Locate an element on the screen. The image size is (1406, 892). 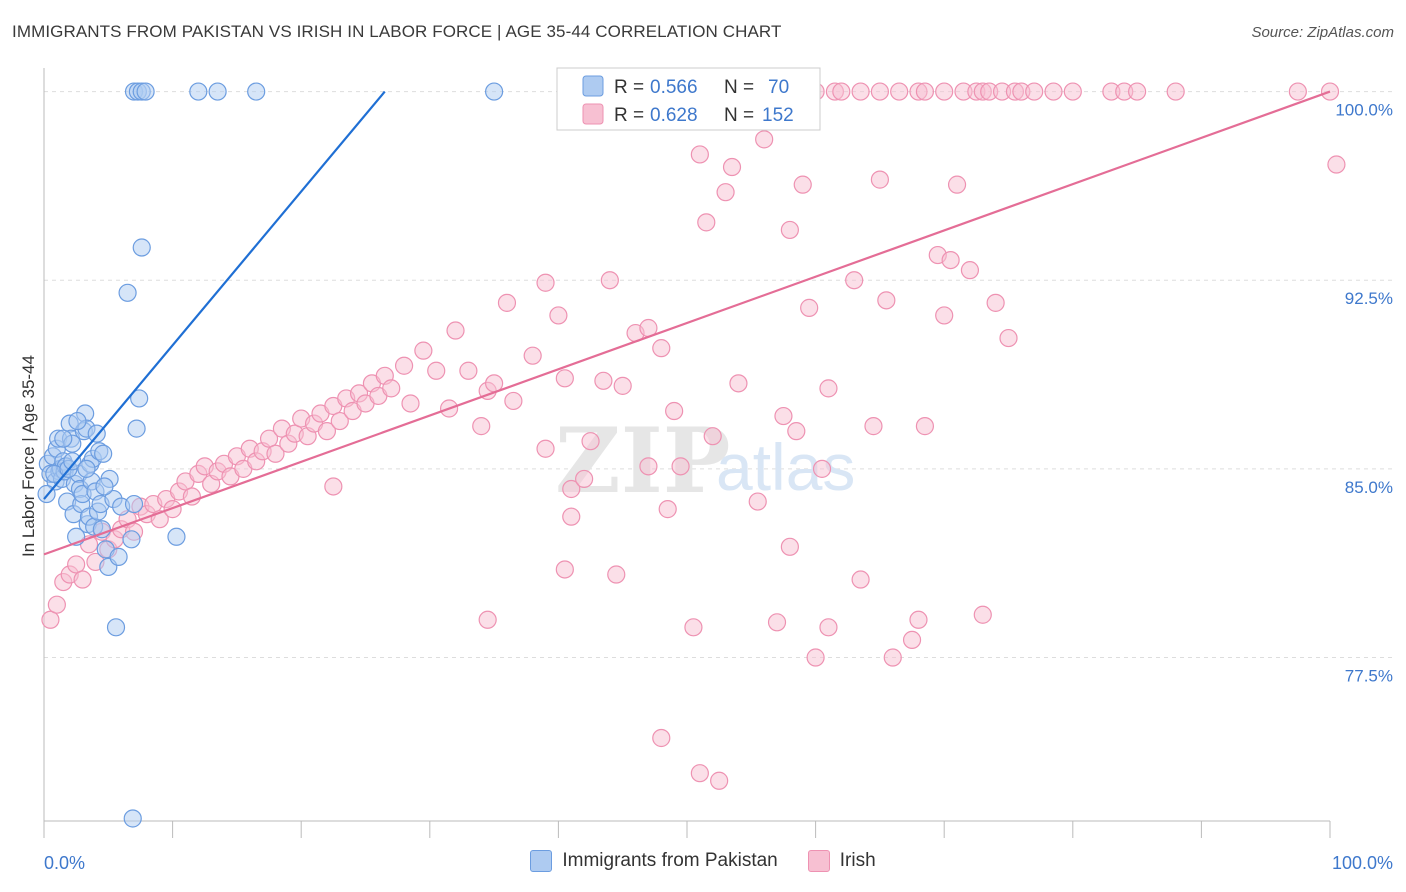
bottom-legend: Immigrants from Pakistan Irish is located at coordinates (703, 861).